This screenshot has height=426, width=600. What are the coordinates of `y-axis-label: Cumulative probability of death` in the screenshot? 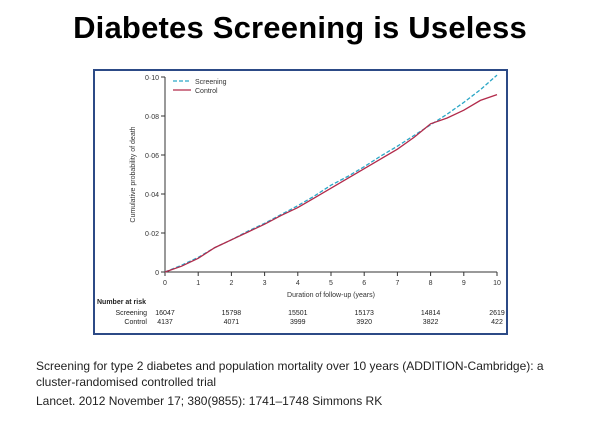 It's located at (133, 174).